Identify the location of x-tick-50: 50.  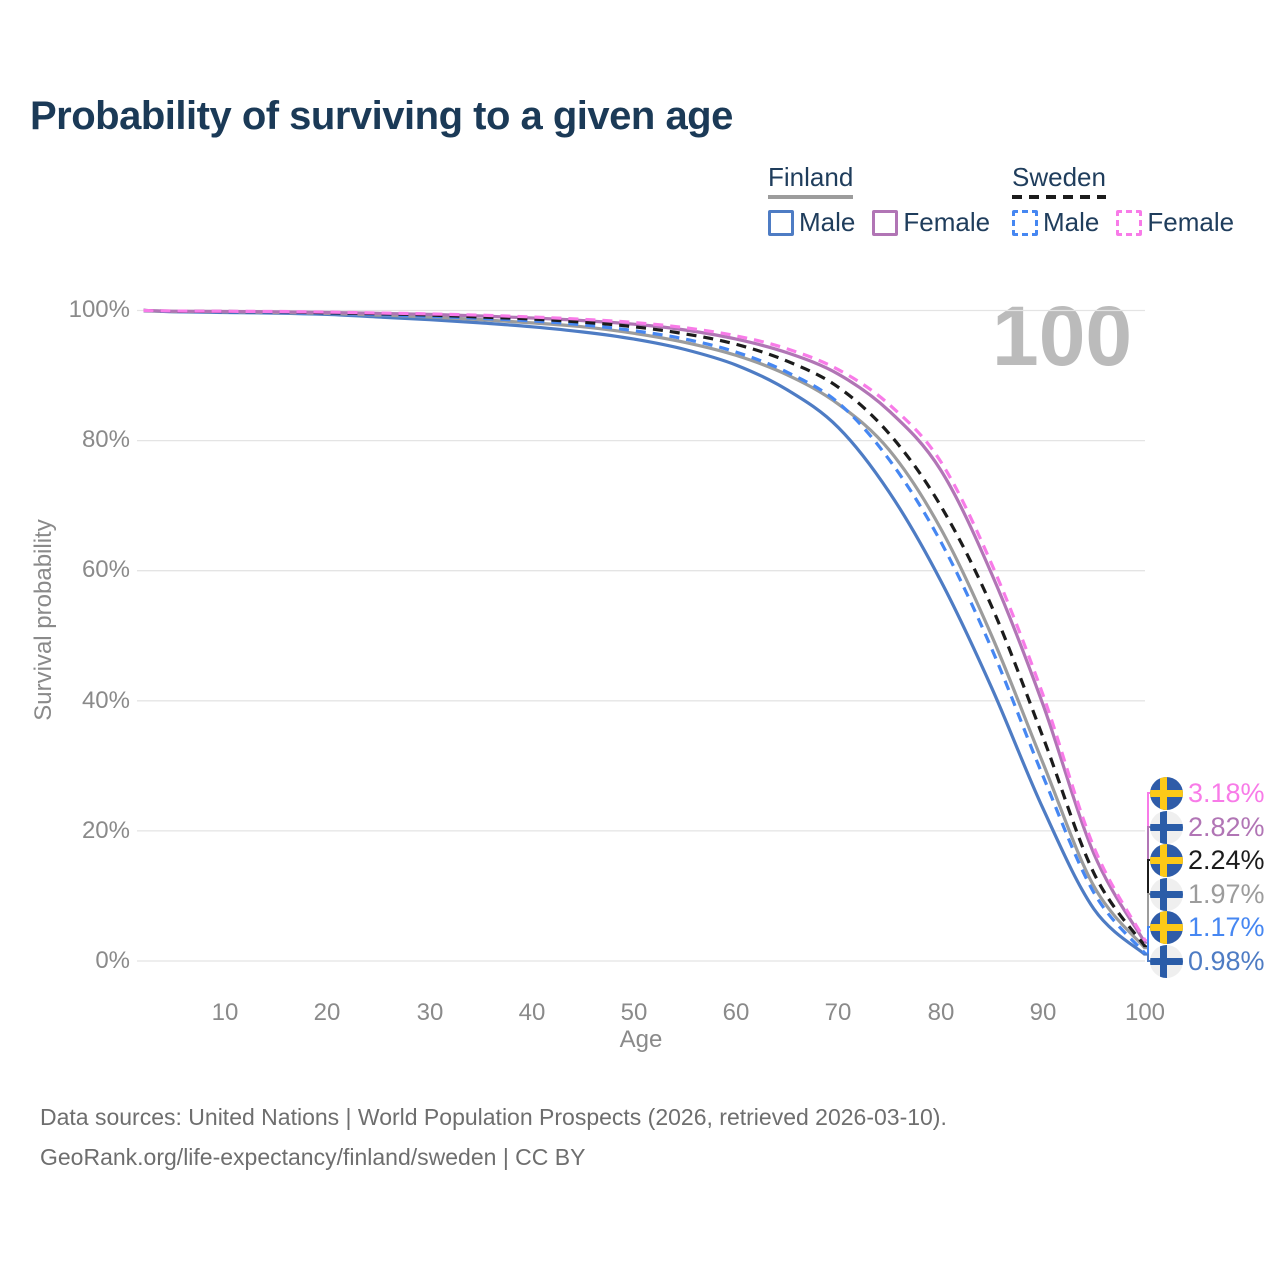
(634, 1012).